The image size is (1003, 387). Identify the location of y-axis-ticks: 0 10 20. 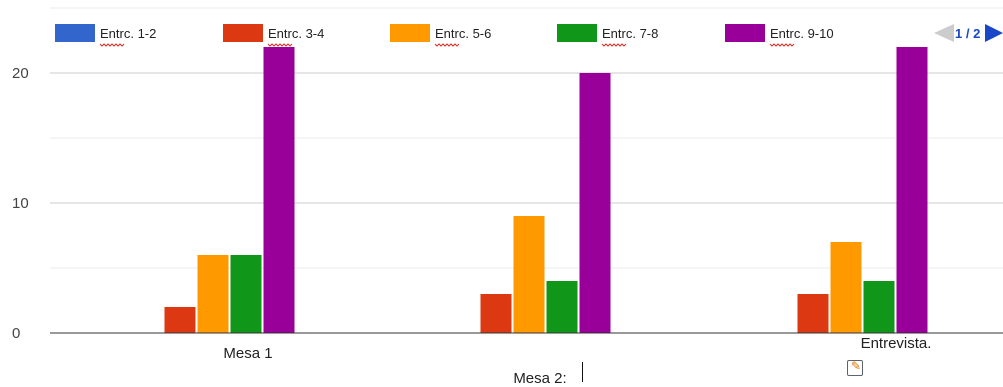
(20, 203).